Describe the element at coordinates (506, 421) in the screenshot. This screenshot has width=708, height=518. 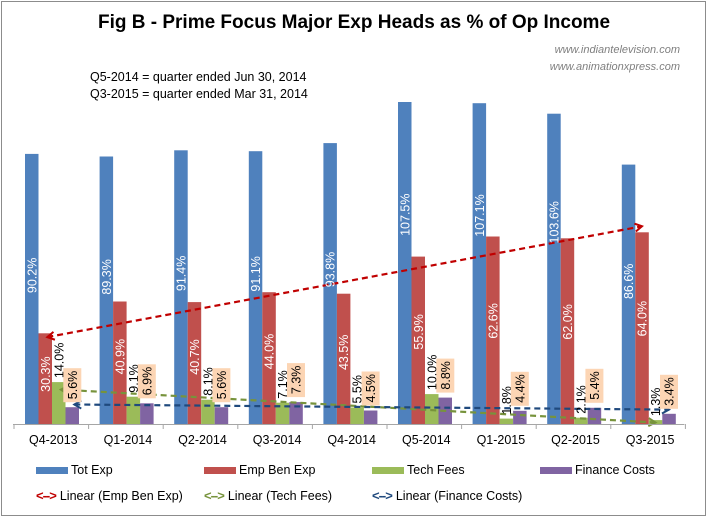
I see `bar-tech-fees-q1-2015` at that location.